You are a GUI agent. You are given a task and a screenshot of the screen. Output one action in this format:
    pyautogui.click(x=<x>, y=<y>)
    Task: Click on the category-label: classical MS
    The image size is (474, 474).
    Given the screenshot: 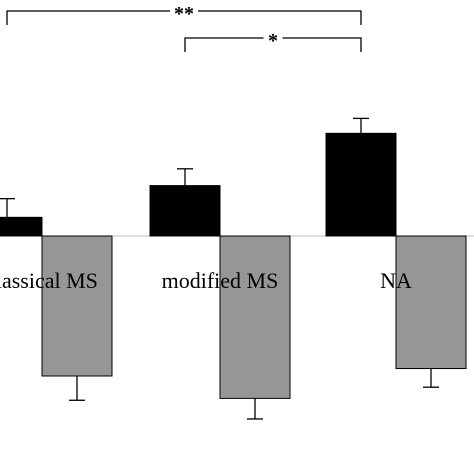 What is the action you would take?
    pyautogui.click(x=49, y=280)
    